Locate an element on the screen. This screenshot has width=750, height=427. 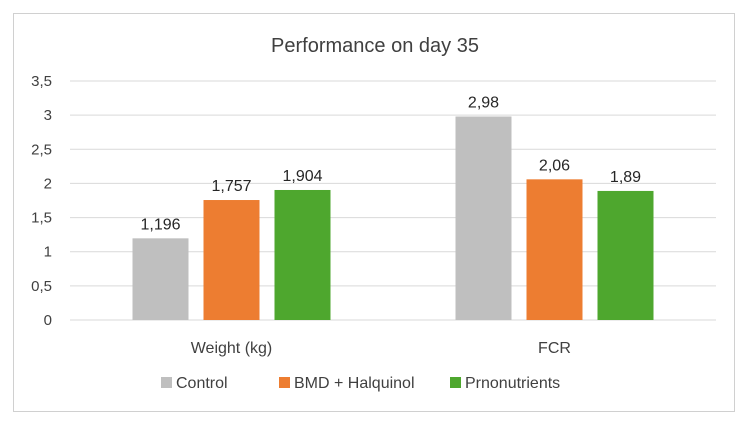
x-category-label: FCR is located at coordinates (554, 348).